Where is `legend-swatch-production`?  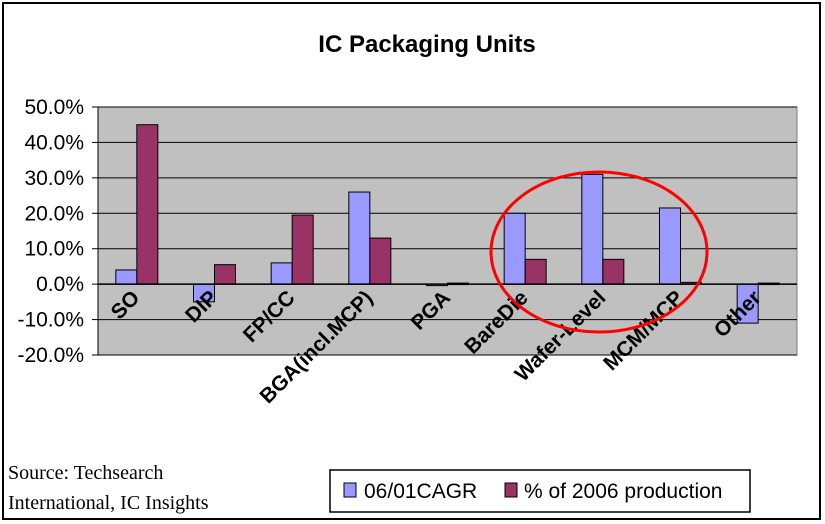 legend-swatch-production is located at coordinates (511, 490).